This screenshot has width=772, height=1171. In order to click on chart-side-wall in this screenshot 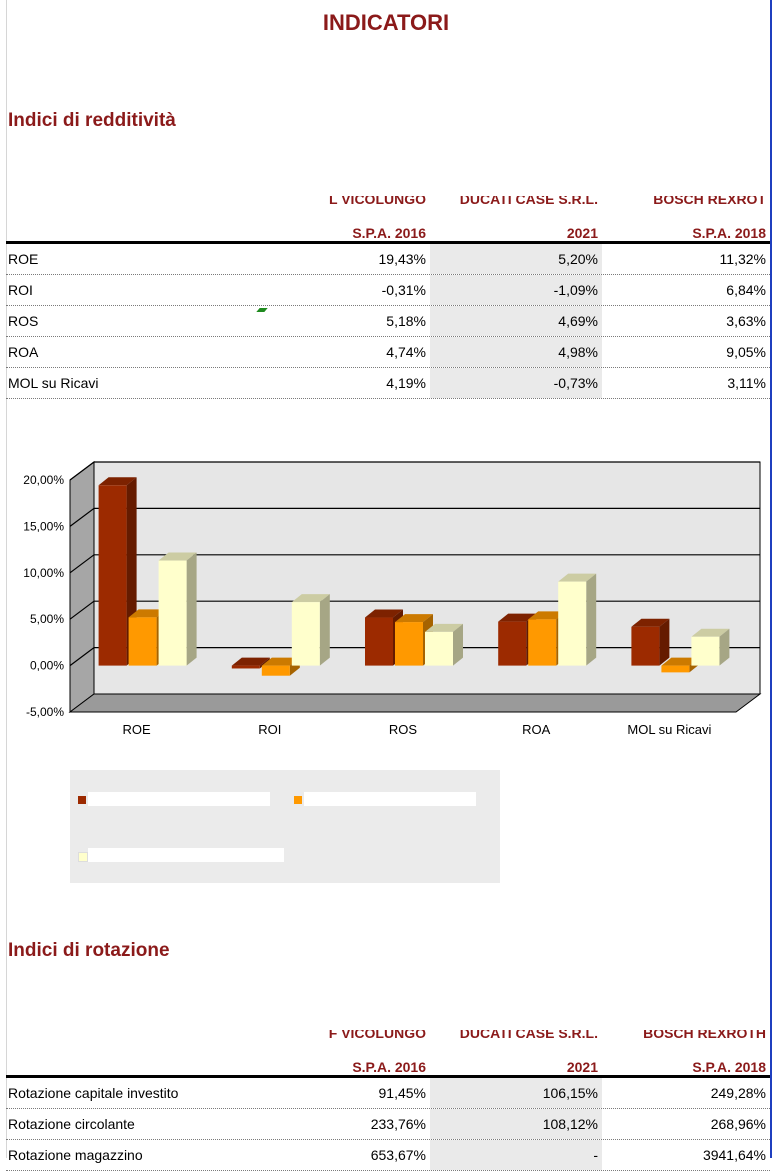, I will do `click(82, 587)`.